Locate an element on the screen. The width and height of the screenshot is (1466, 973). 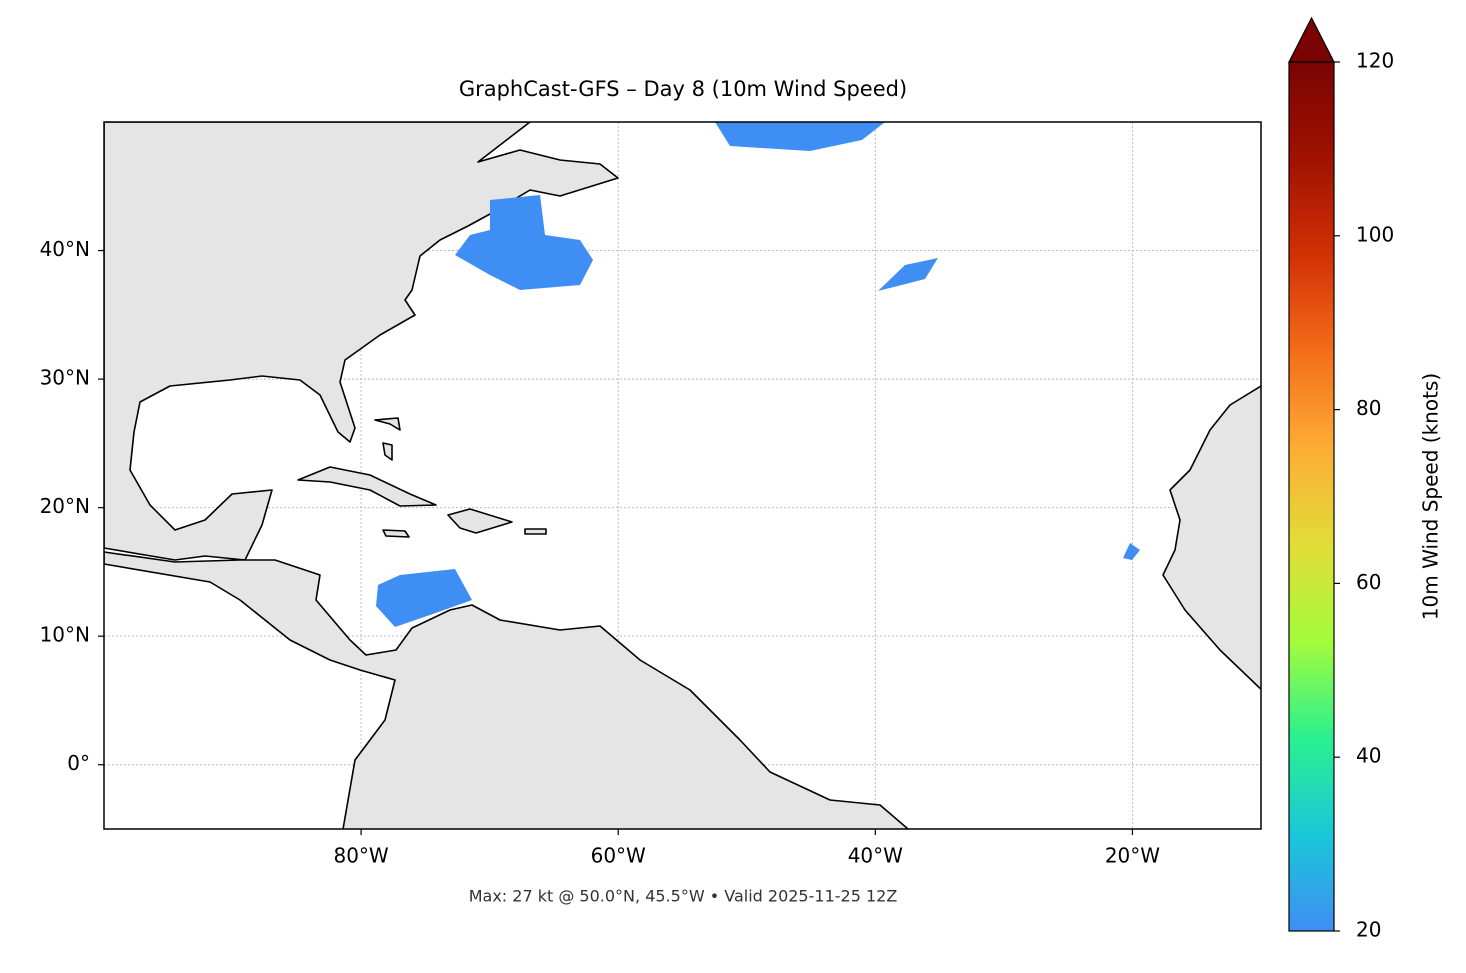
cuba is located at coordinates (367, 486).